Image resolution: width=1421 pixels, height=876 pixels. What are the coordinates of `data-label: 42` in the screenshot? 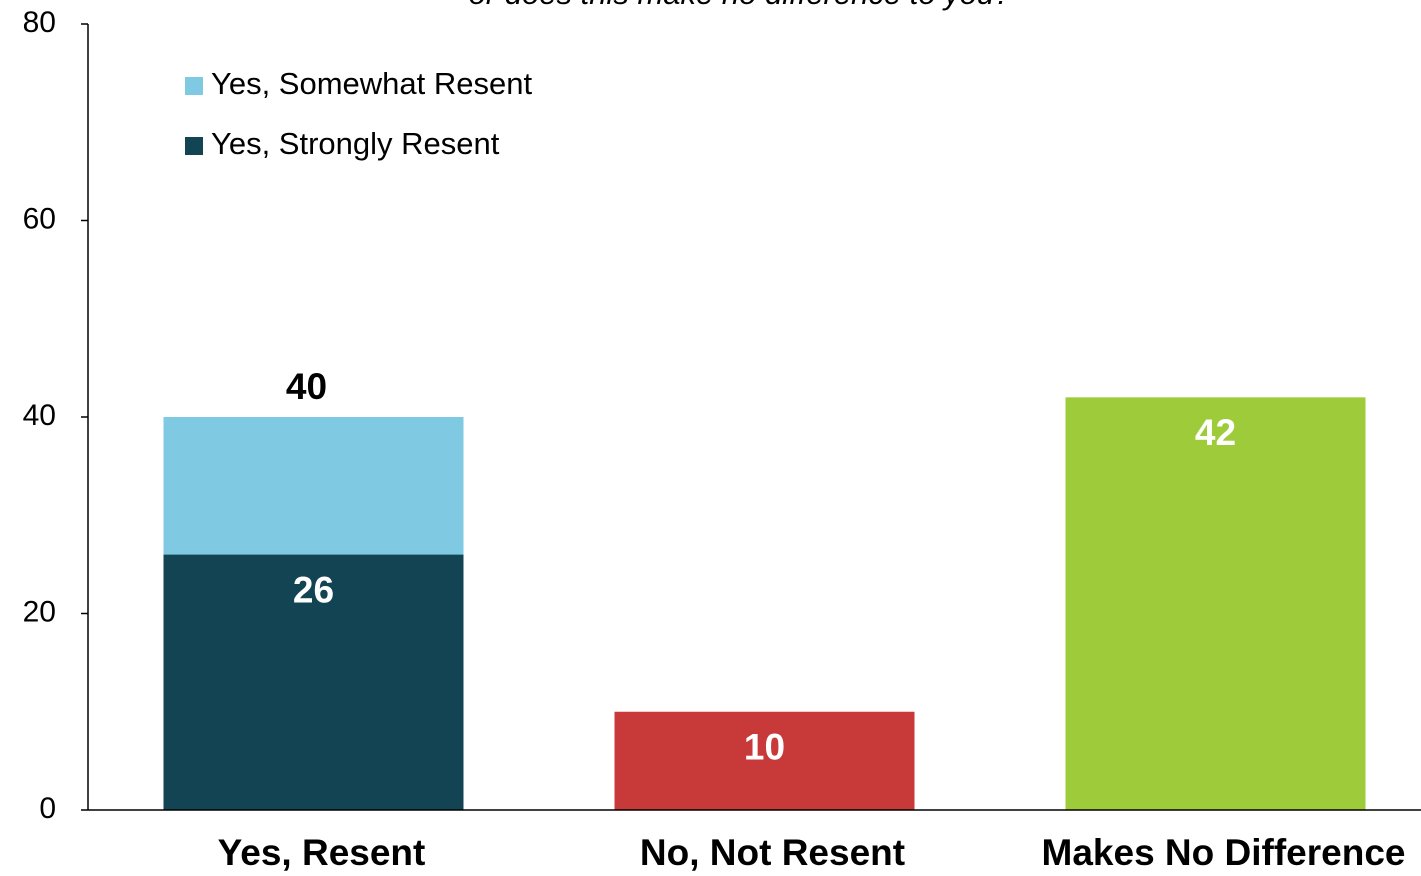 It's located at (1215, 432).